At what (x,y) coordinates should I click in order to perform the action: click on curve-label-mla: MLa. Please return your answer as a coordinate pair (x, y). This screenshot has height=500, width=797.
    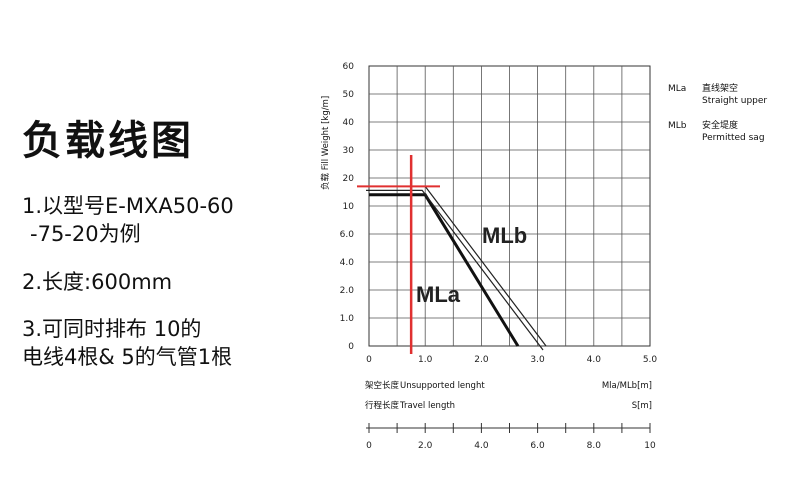
    Looking at the image, I should click on (438, 294).